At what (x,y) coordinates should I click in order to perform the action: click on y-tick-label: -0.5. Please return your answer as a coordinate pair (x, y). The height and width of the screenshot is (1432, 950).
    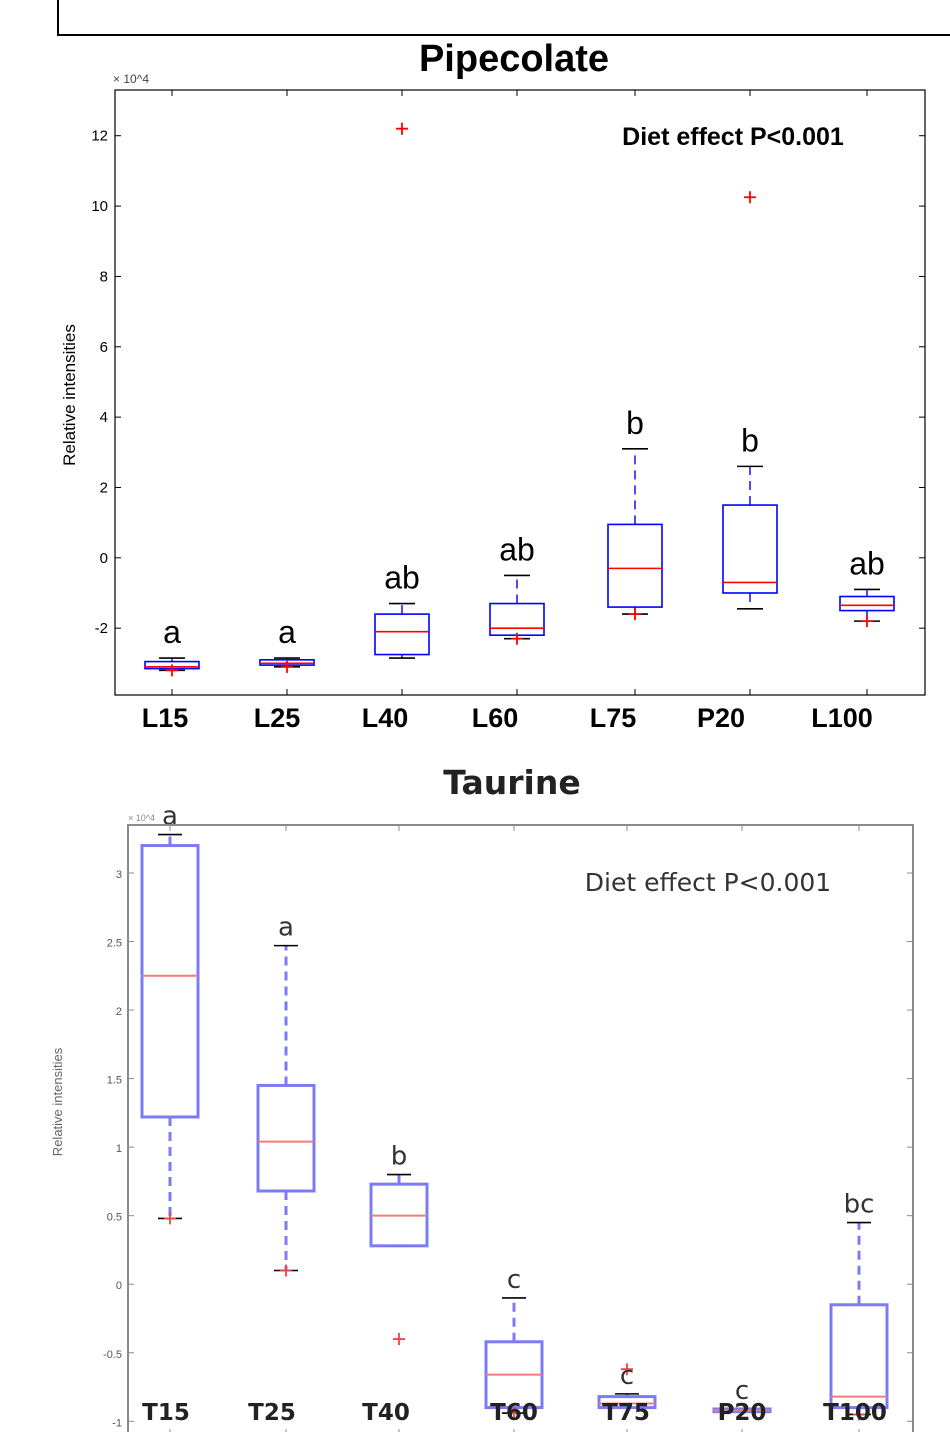
    Looking at the image, I should click on (112, 1355).